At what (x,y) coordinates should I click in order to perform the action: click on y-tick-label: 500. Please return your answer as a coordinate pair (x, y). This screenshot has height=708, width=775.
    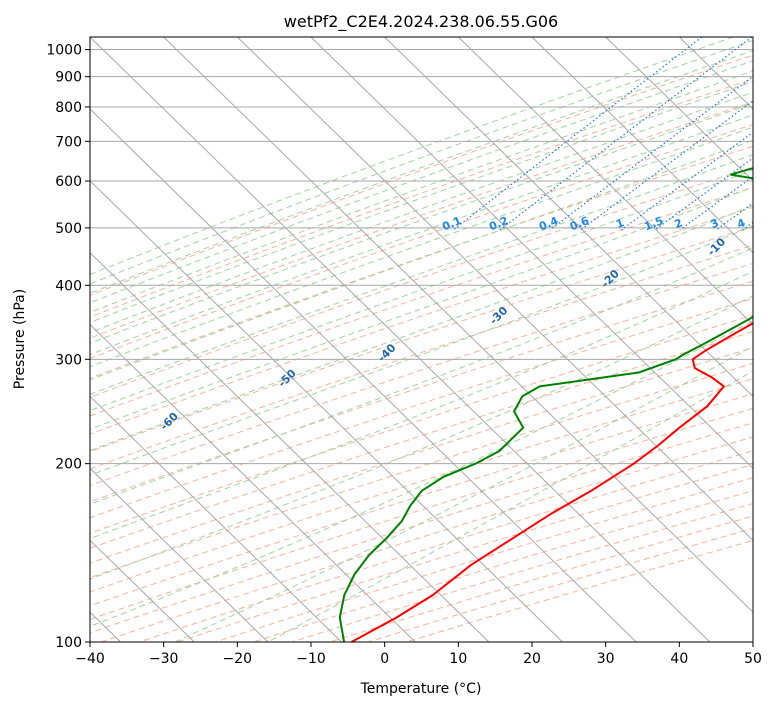
    Looking at the image, I should click on (68, 229).